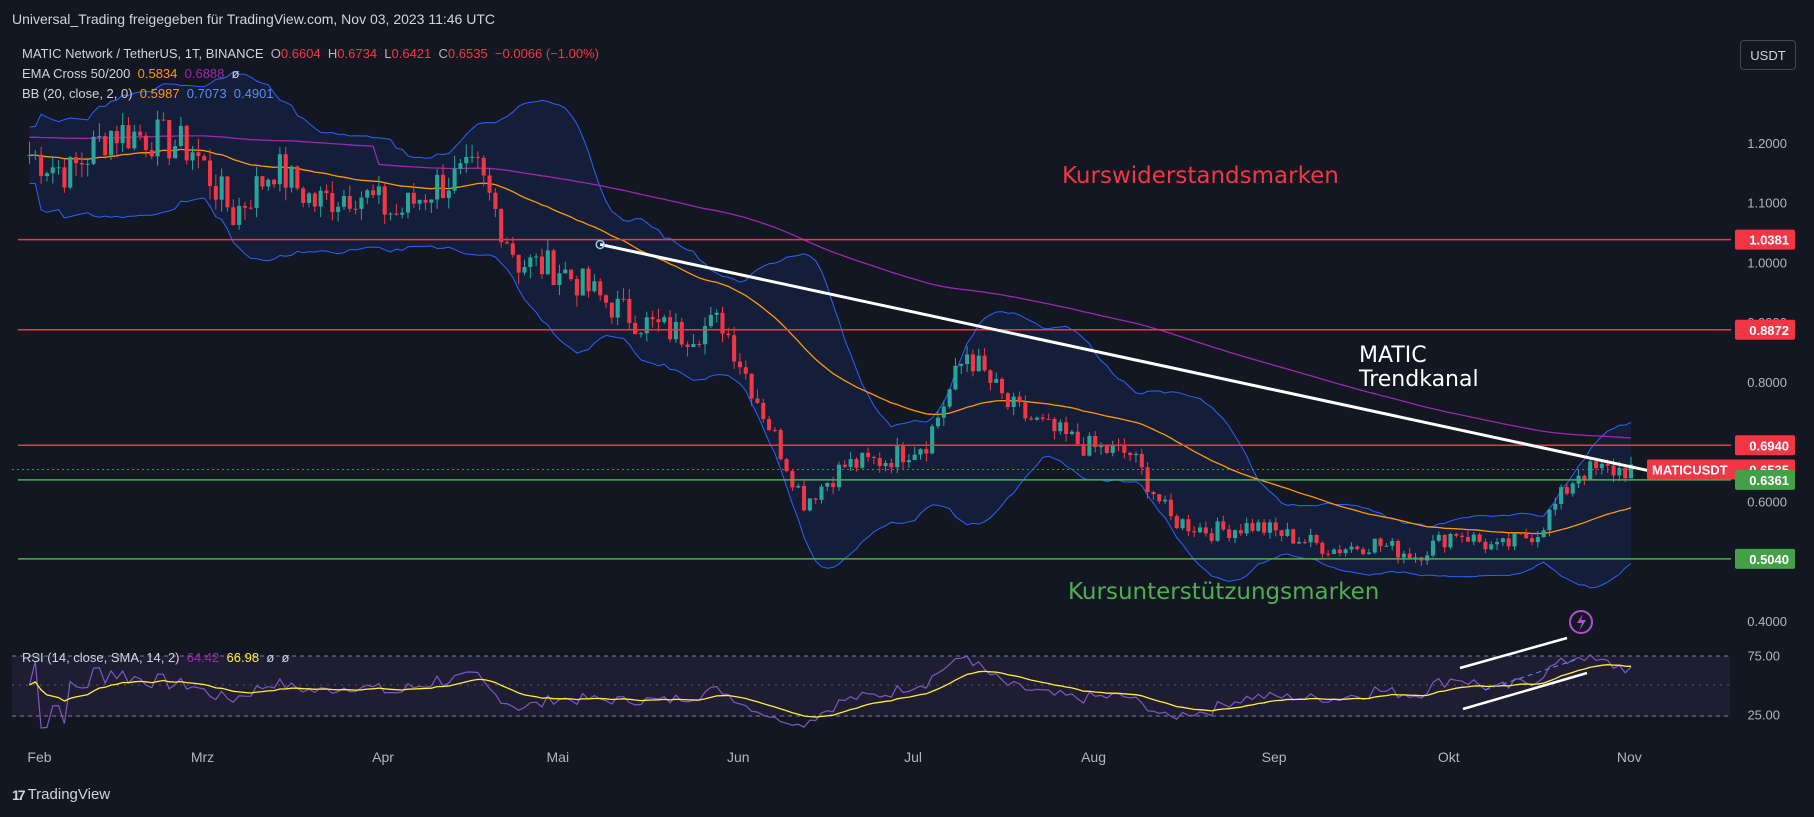 The width and height of the screenshot is (1814, 817). I want to click on month-tick: Apr, so click(383, 757).